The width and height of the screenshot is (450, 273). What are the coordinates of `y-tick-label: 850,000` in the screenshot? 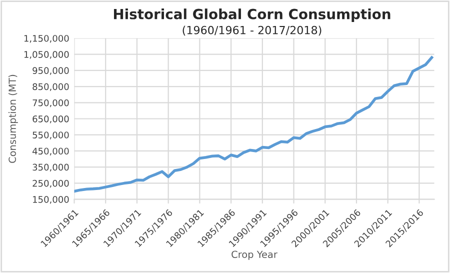 It's located at (50, 87).